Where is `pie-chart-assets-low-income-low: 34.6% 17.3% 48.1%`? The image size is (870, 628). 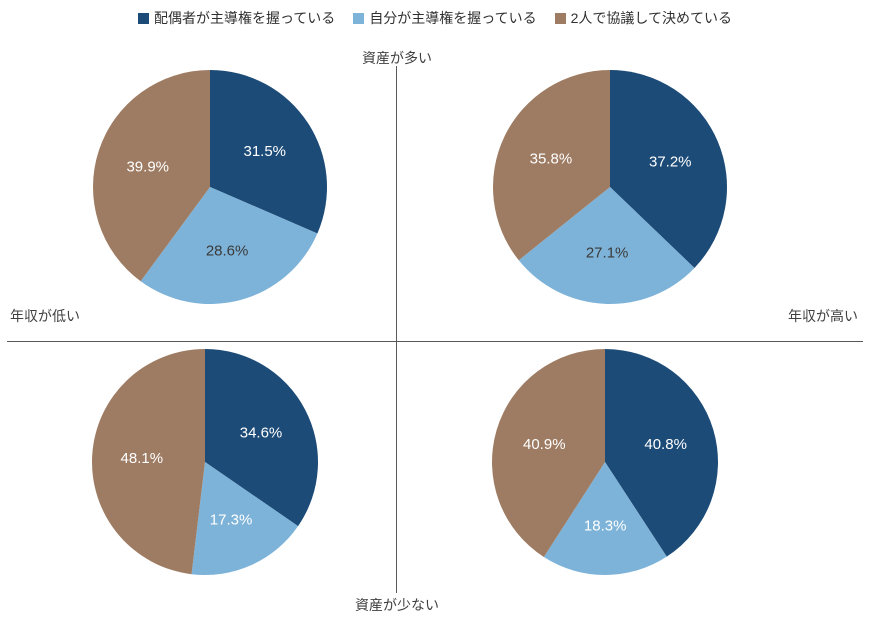 pie-chart-assets-low-income-low: 34.6% 17.3% 48.1% is located at coordinates (205, 462).